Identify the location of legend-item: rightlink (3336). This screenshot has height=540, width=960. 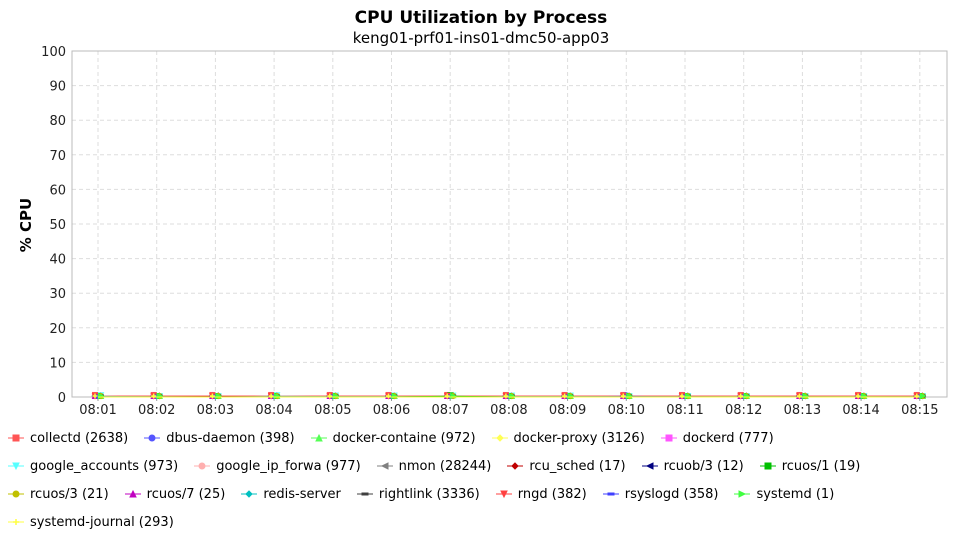
(418, 494).